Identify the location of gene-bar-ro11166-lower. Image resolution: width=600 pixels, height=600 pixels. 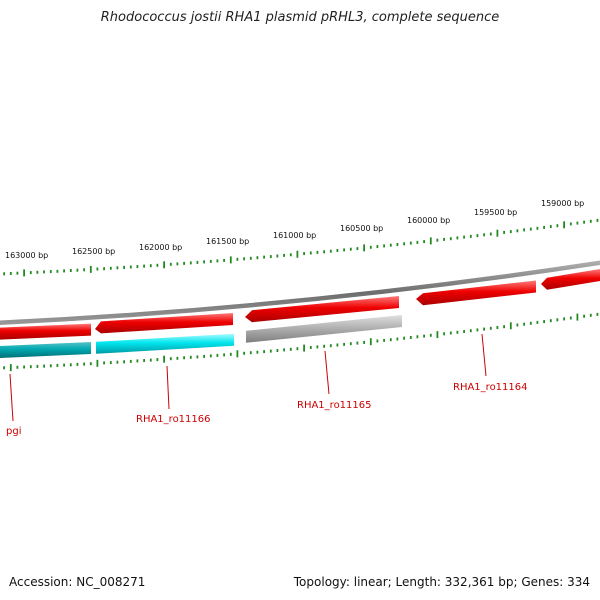
(165, 343).